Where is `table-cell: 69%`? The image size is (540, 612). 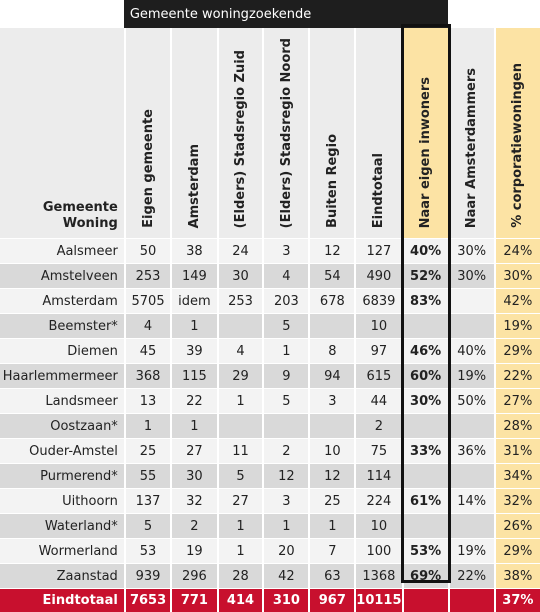 table-cell: 69% is located at coordinates (424, 575).